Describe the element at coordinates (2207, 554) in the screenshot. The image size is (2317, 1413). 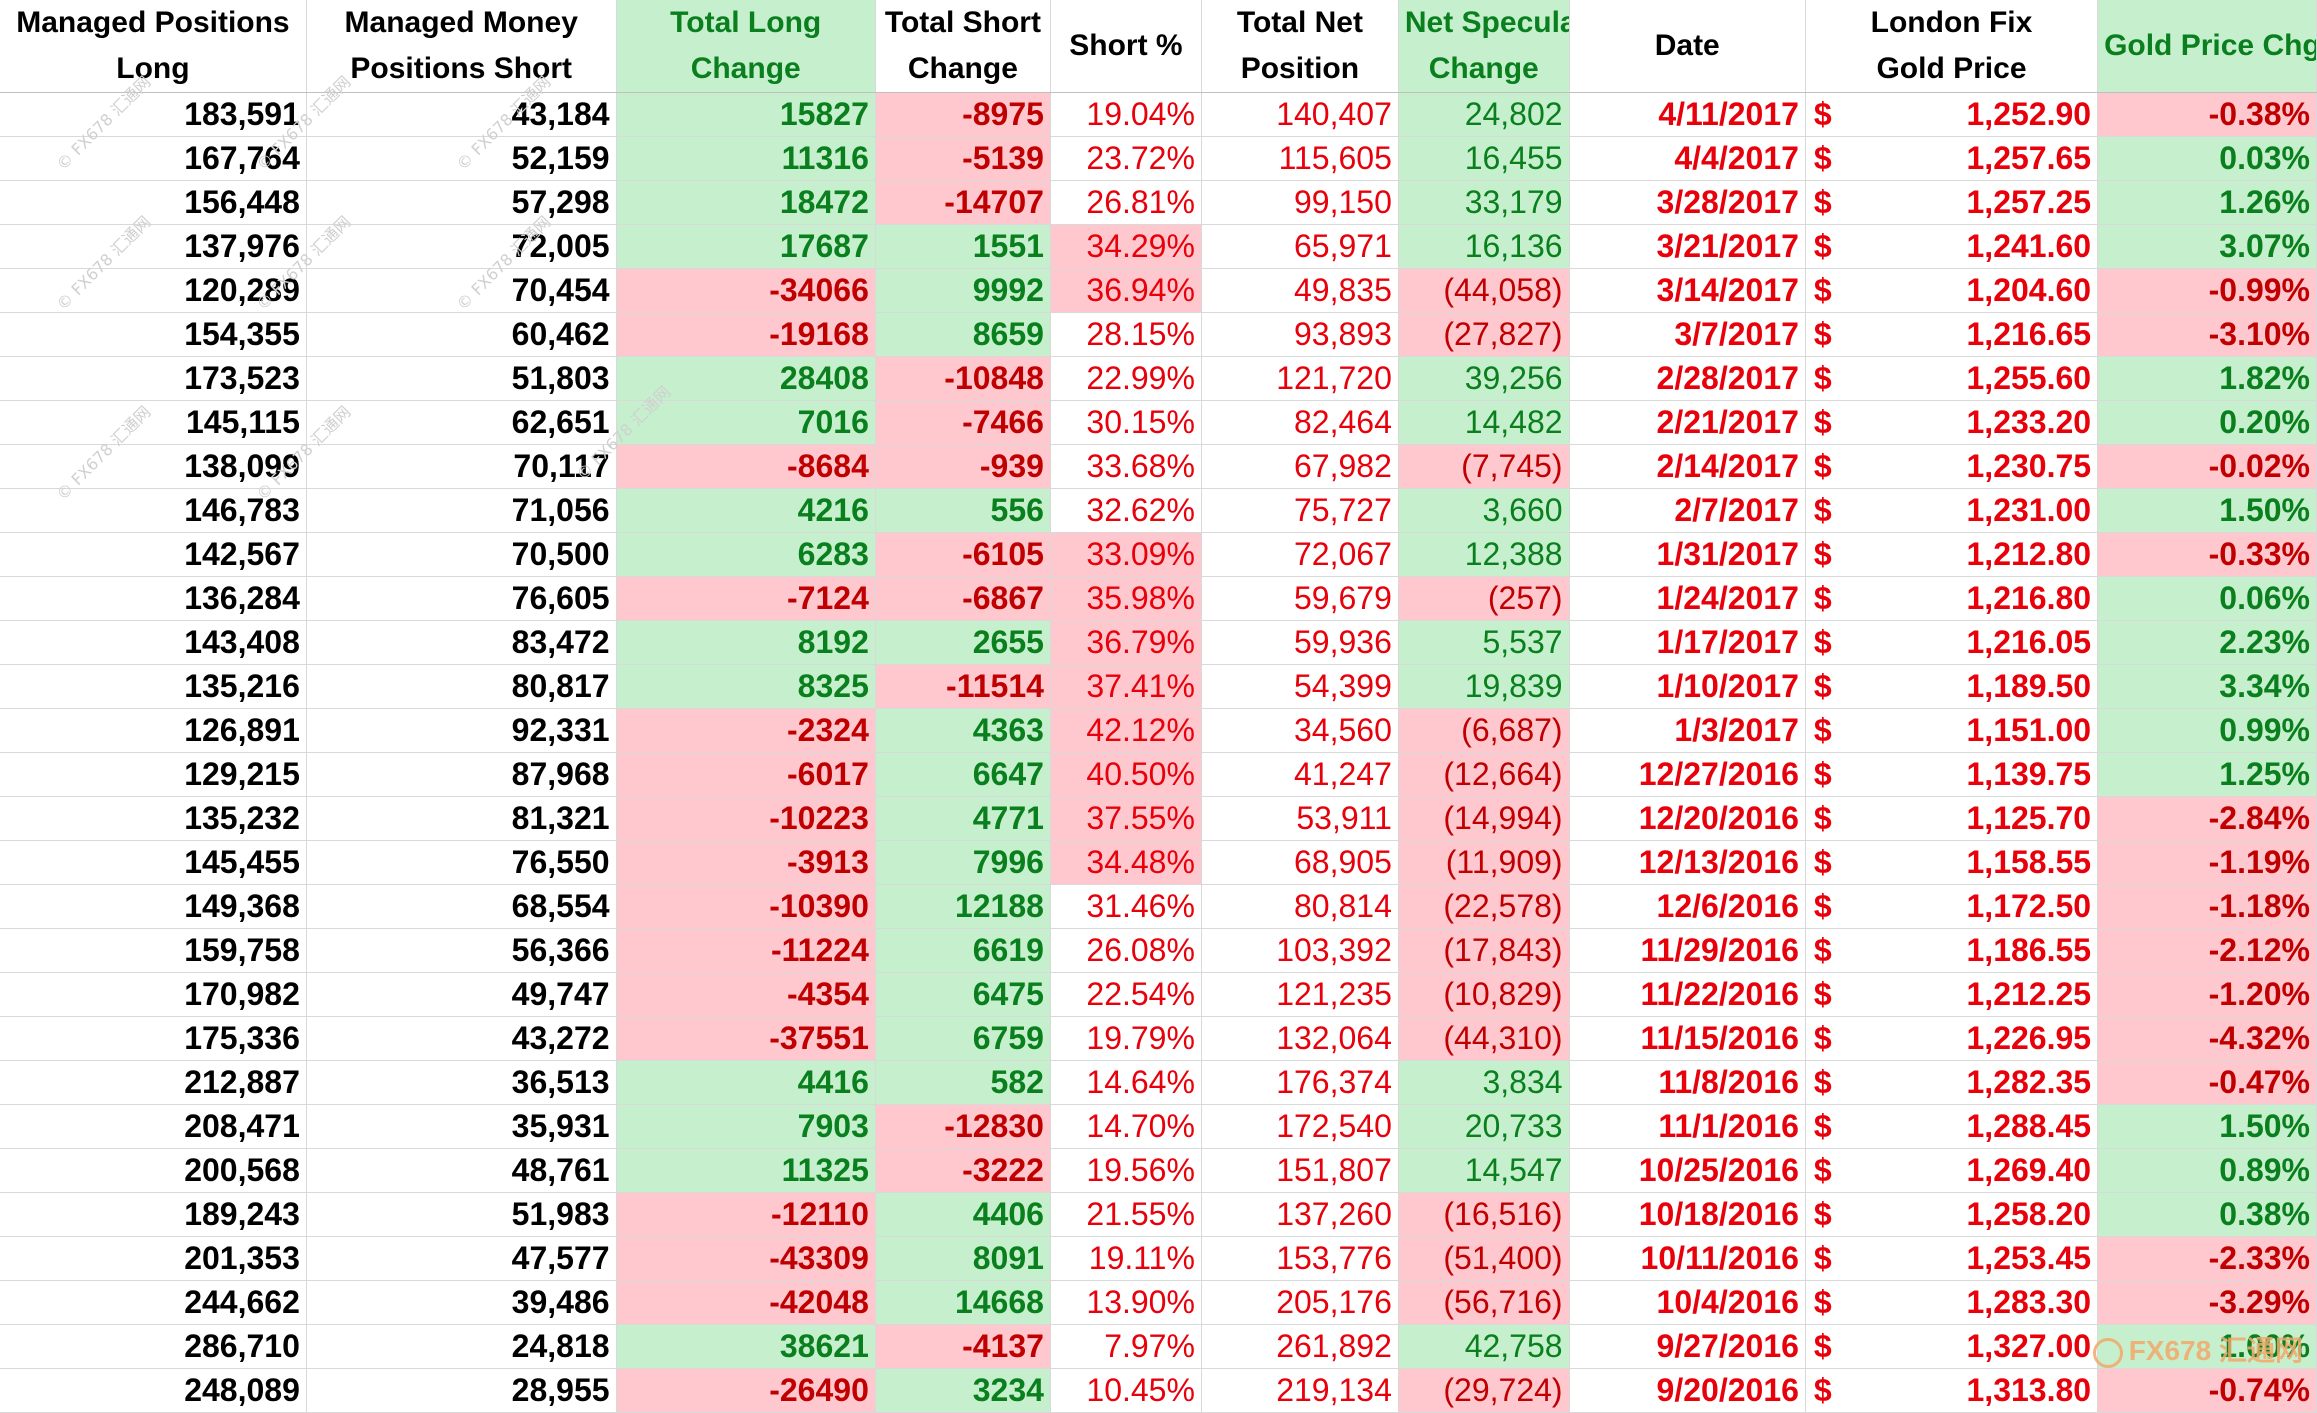
I see `cell-gold-chg: -0.33%` at that location.